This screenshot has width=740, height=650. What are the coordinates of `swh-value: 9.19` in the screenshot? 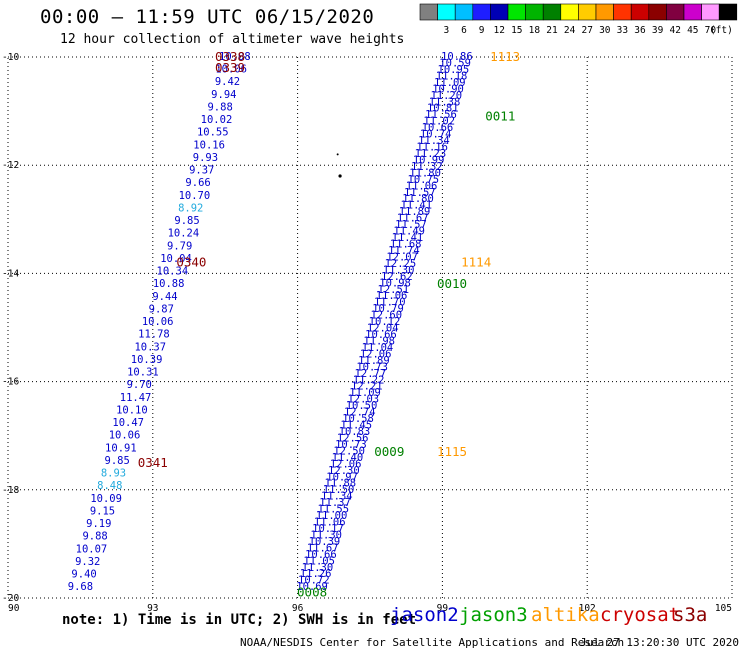 It's located at (98, 524).